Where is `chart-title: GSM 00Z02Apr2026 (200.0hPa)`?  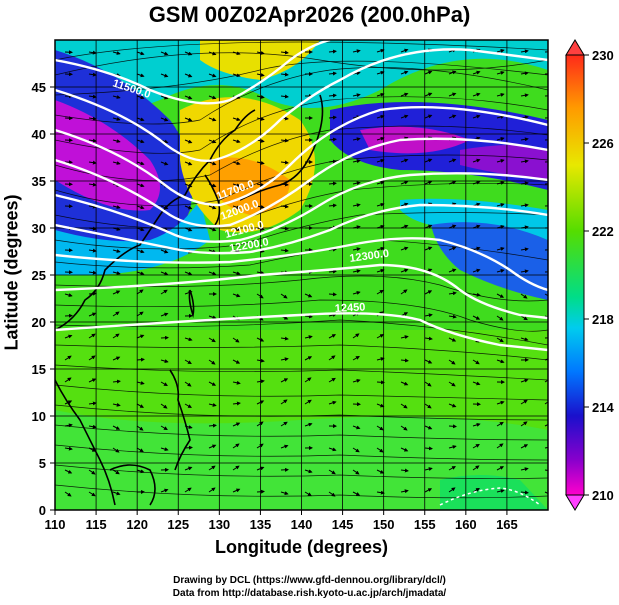
chart-title: GSM 00Z02Apr2026 (200.0hPa) is located at coordinates (309, 14).